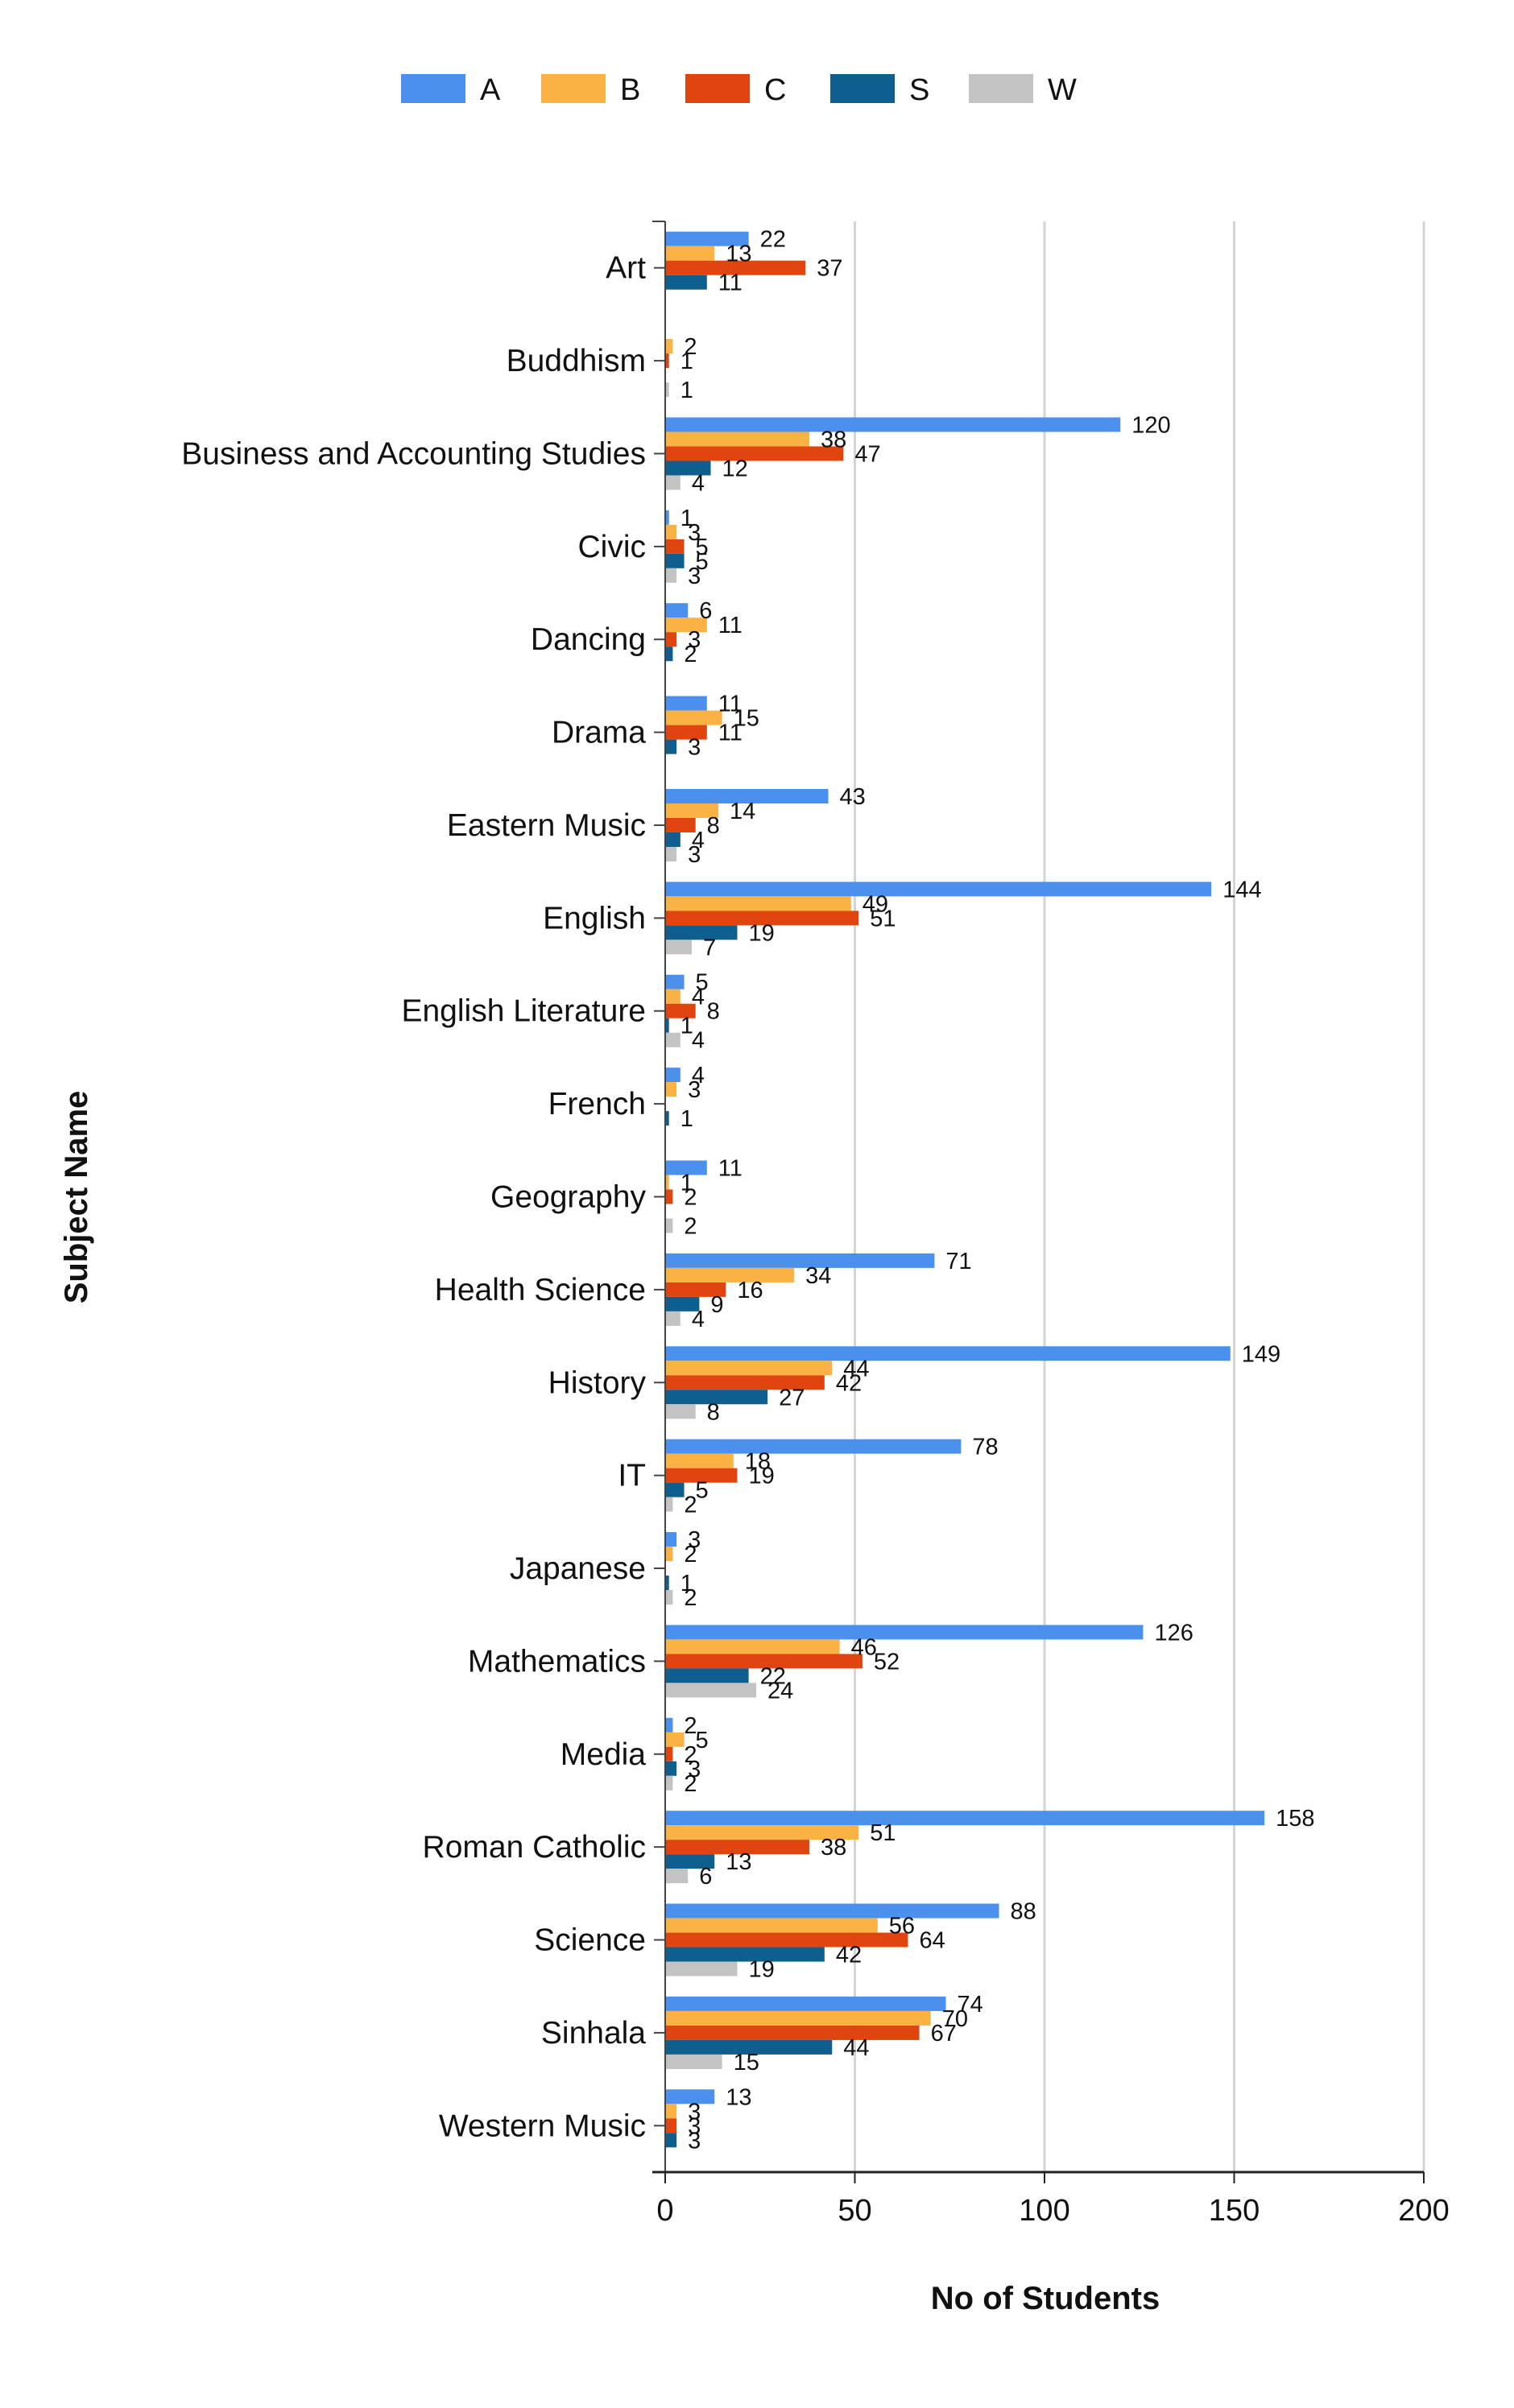  I want to click on legend-swatch-w, so click(1001, 88).